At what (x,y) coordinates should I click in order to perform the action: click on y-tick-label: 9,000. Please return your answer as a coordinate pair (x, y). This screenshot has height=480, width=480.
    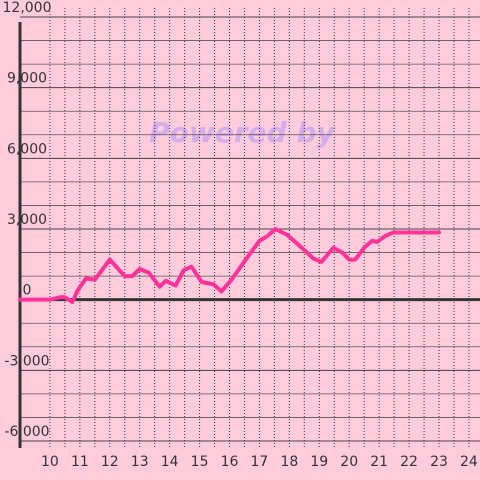
    Looking at the image, I should click on (27, 79).